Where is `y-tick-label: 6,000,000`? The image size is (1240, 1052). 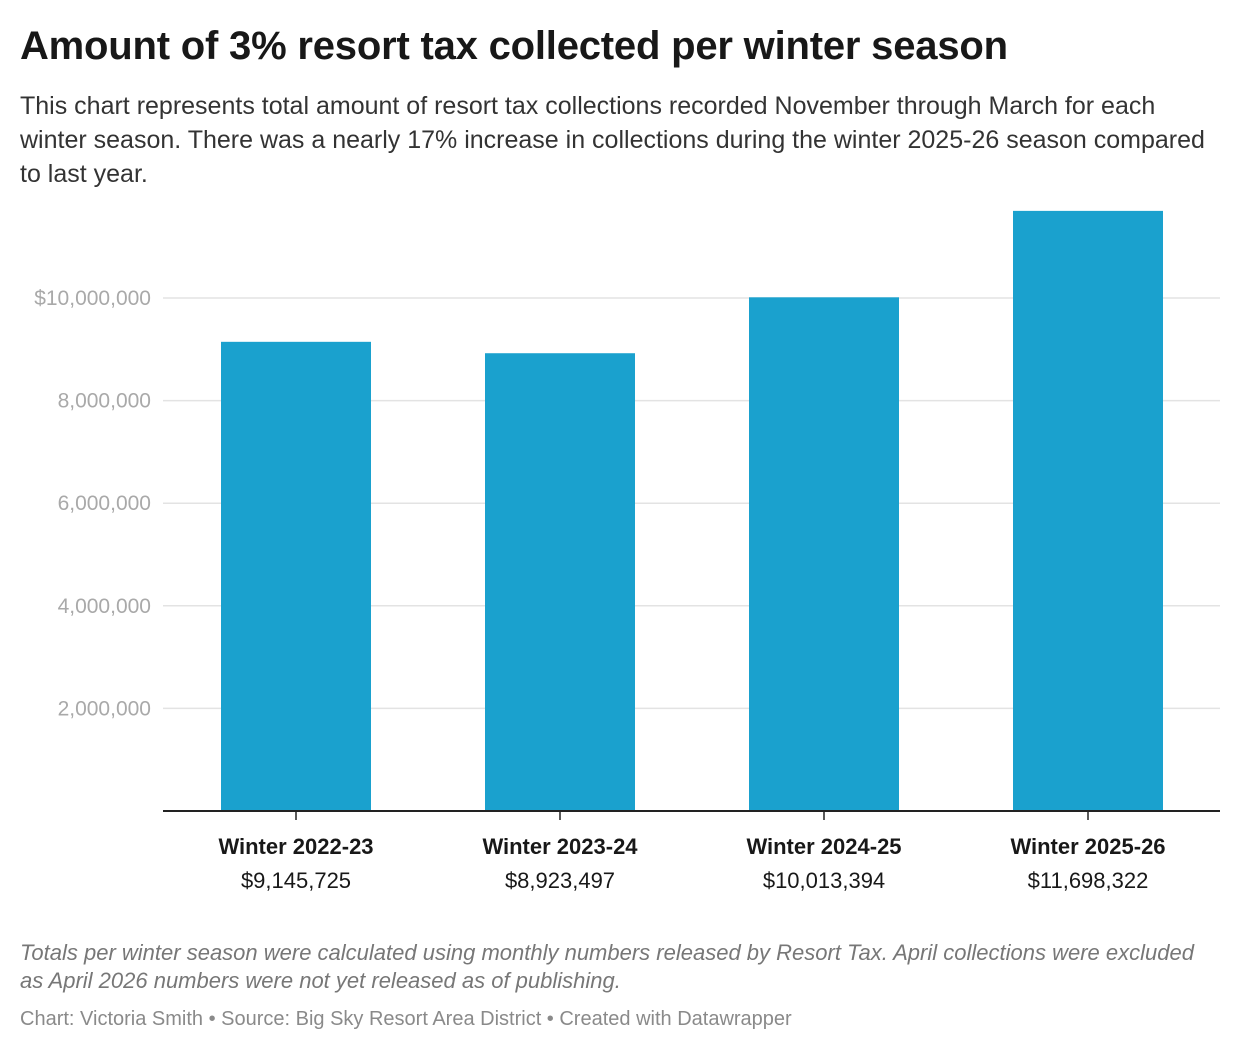
y-tick-label: 6,000,000 is located at coordinates (104, 503).